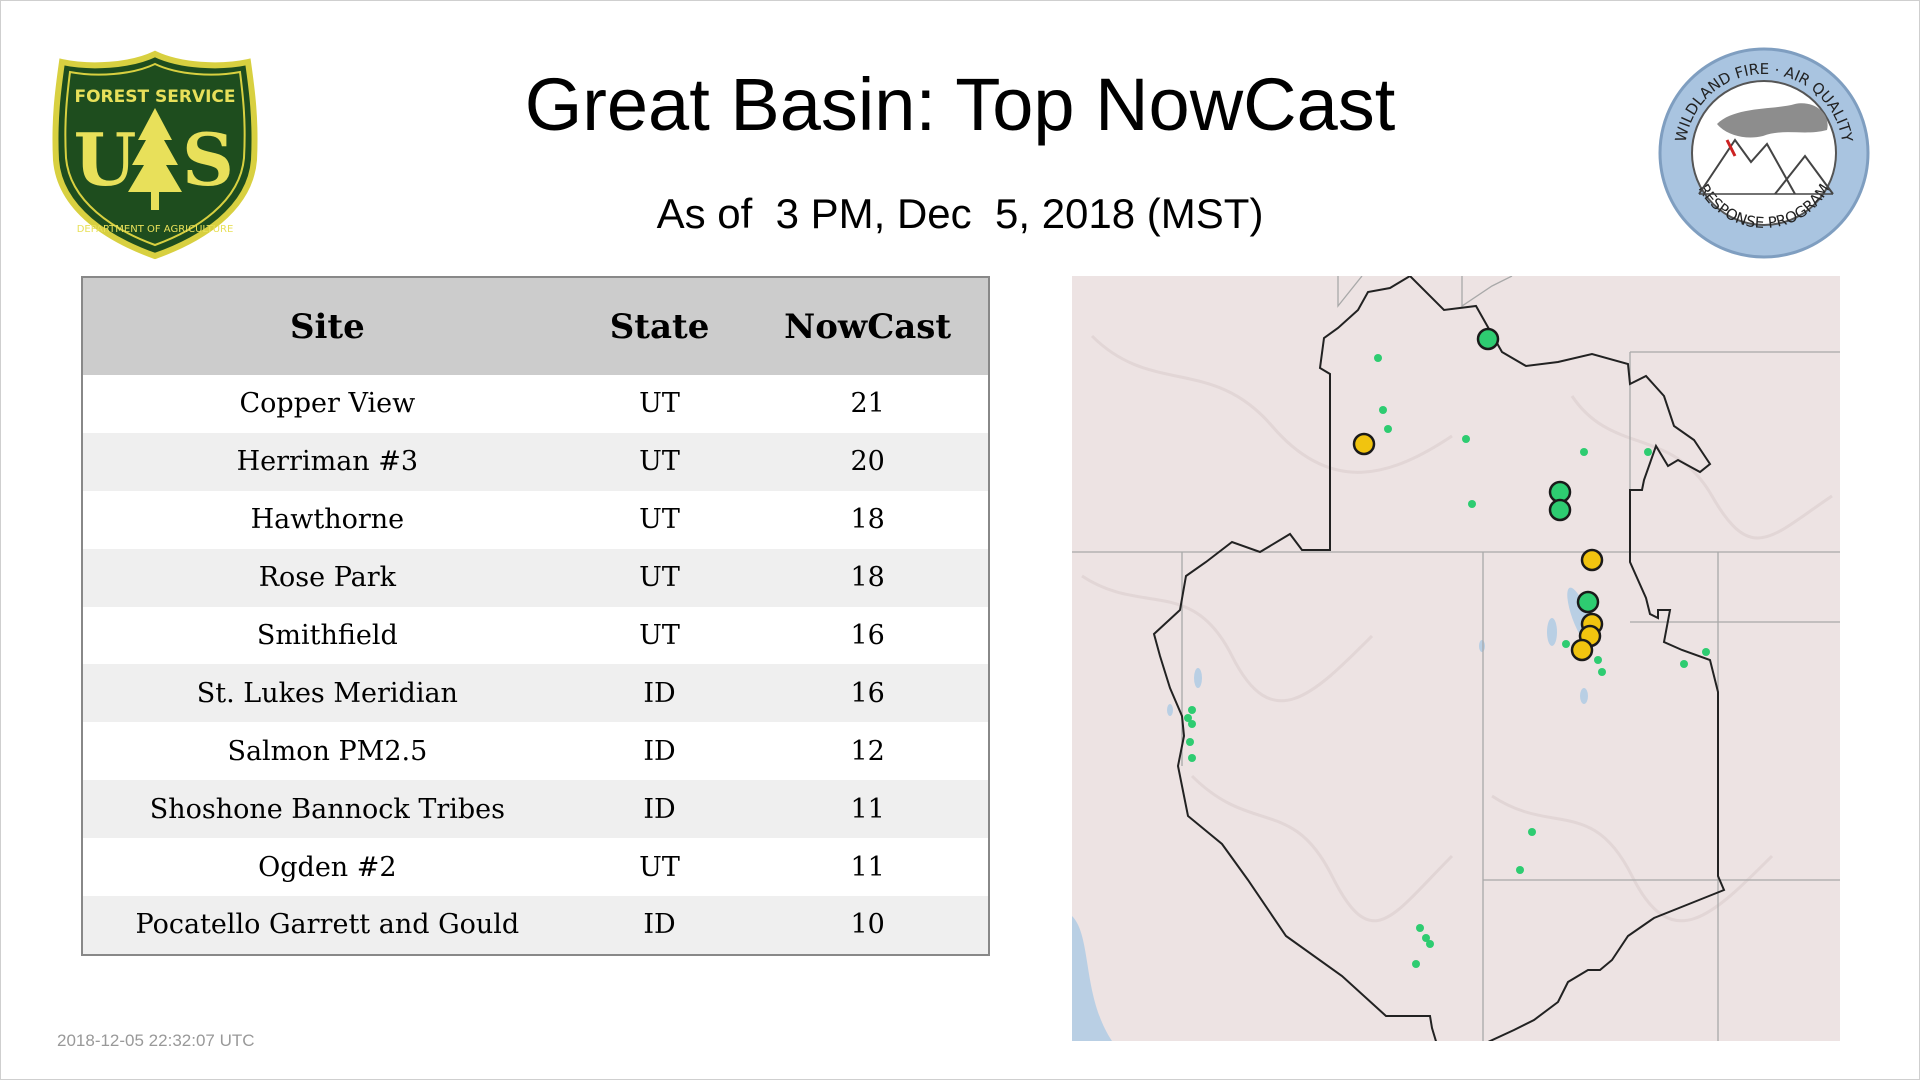 The width and height of the screenshot is (1920, 1080). I want to click on cell-nowcast: 21, so click(868, 404).